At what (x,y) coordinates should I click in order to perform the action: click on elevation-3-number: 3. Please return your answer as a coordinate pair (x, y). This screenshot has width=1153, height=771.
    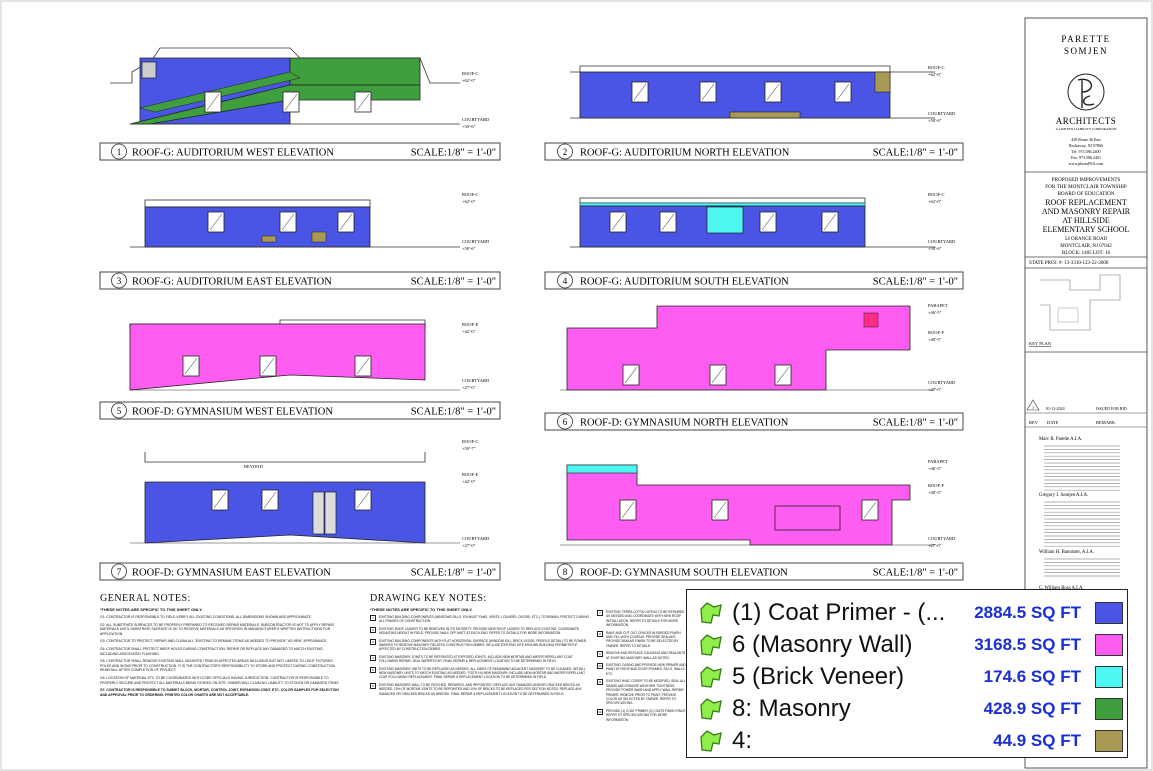
    Looking at the image, I should click on (119, 281).